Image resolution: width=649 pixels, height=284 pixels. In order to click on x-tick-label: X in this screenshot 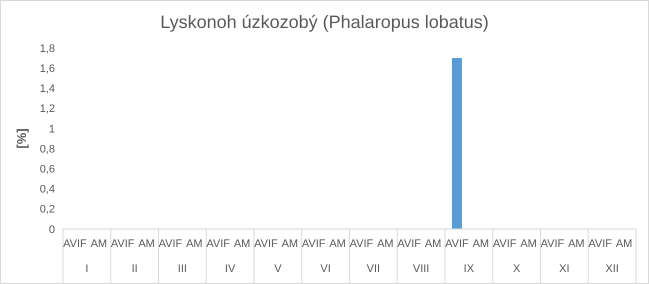, I will do `click(516, 269)`.